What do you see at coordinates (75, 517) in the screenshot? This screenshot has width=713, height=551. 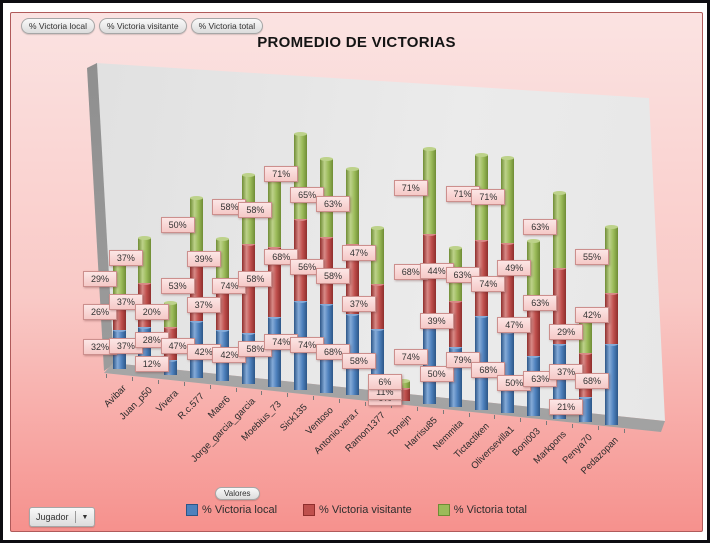 I see `dropdown-separator` at bounding box center [75, 517].